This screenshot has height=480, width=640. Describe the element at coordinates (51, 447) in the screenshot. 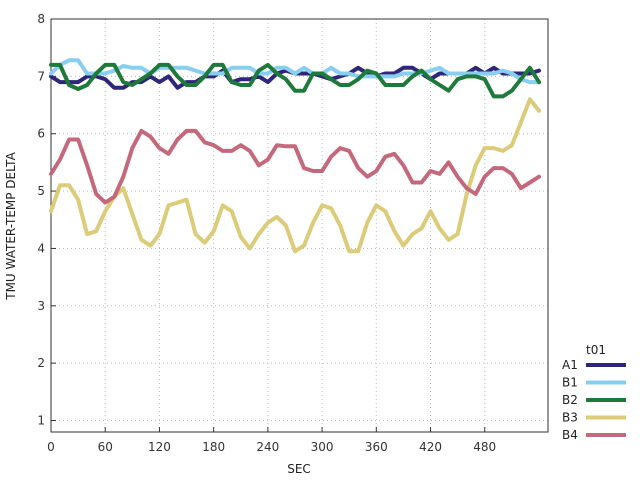

I see `x-tick-label: 0` at that location.